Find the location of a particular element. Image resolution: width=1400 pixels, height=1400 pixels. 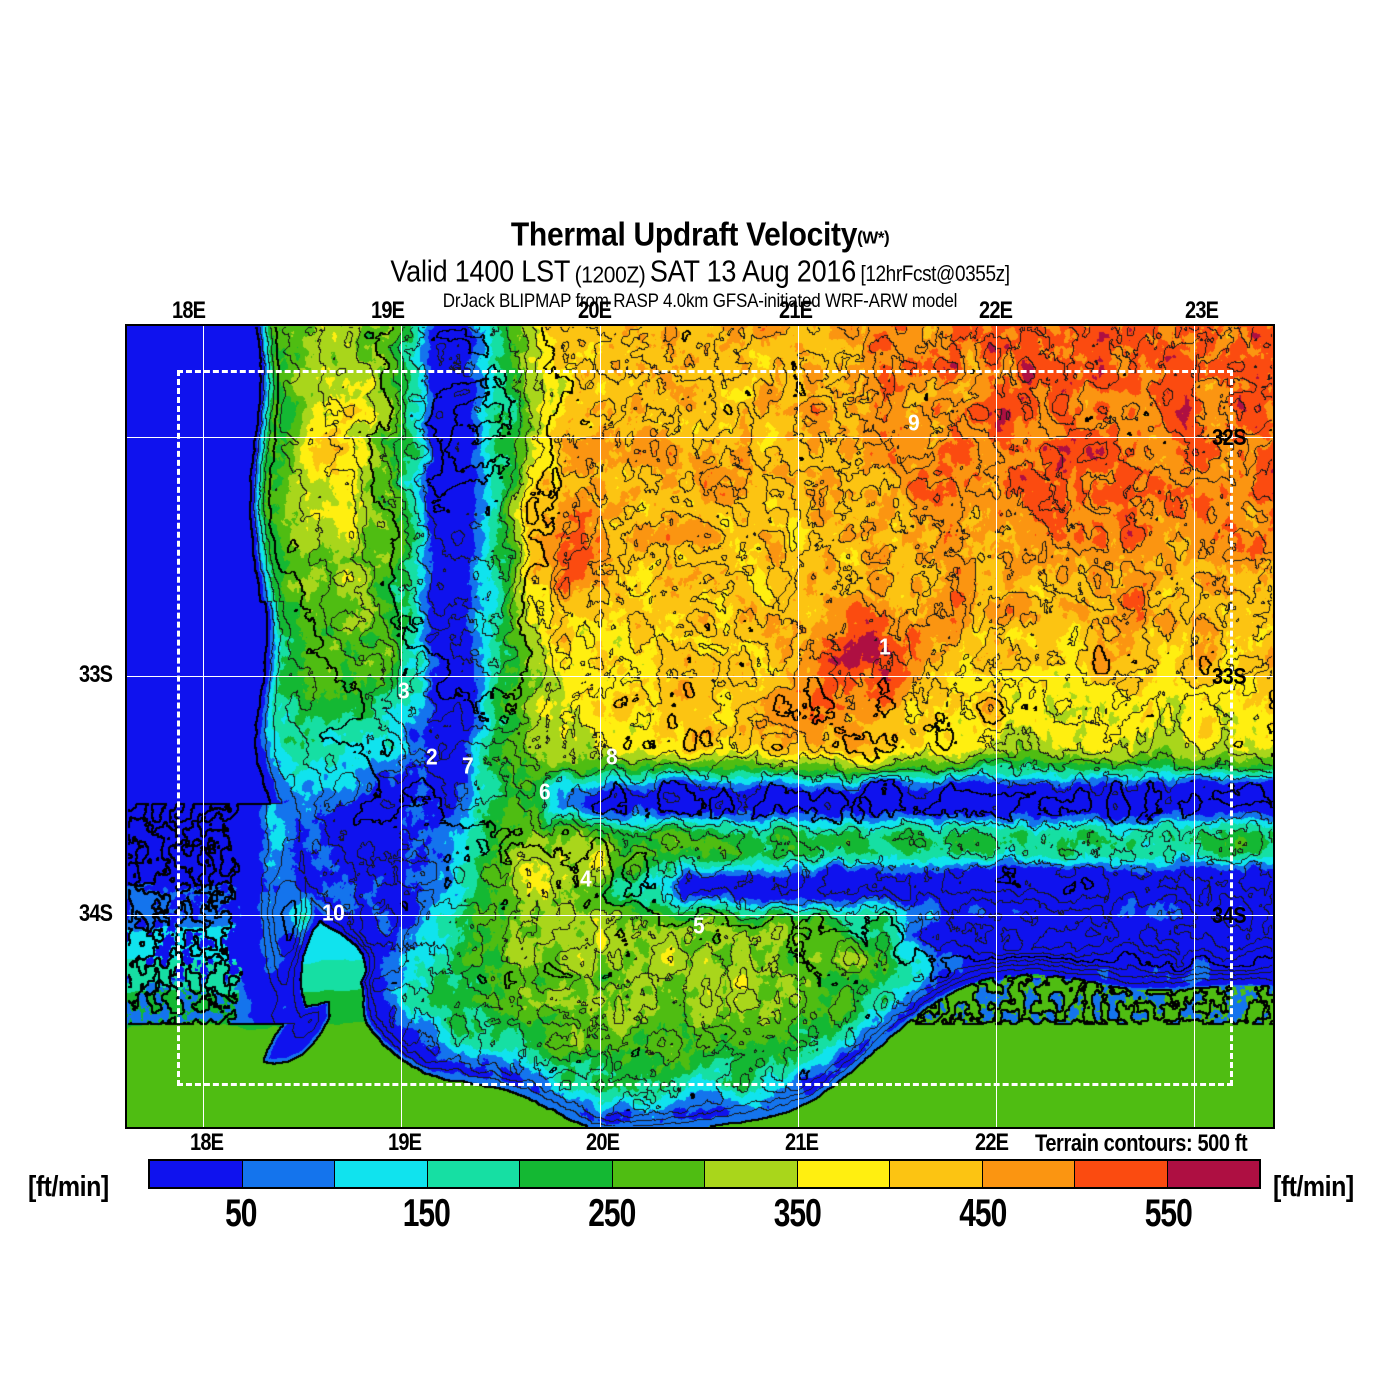

lon-label-bottom-18e: 18E is located at coordinates (207, 1142).